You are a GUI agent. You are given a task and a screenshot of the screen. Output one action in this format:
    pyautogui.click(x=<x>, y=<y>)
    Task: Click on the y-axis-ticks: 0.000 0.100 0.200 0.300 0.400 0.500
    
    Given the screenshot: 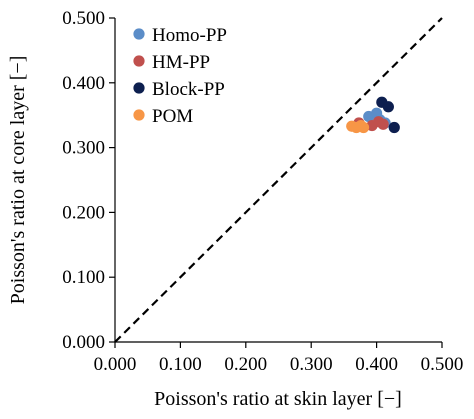 What is the action you would take?
    pyautogui.click(x=88, y=180)
    